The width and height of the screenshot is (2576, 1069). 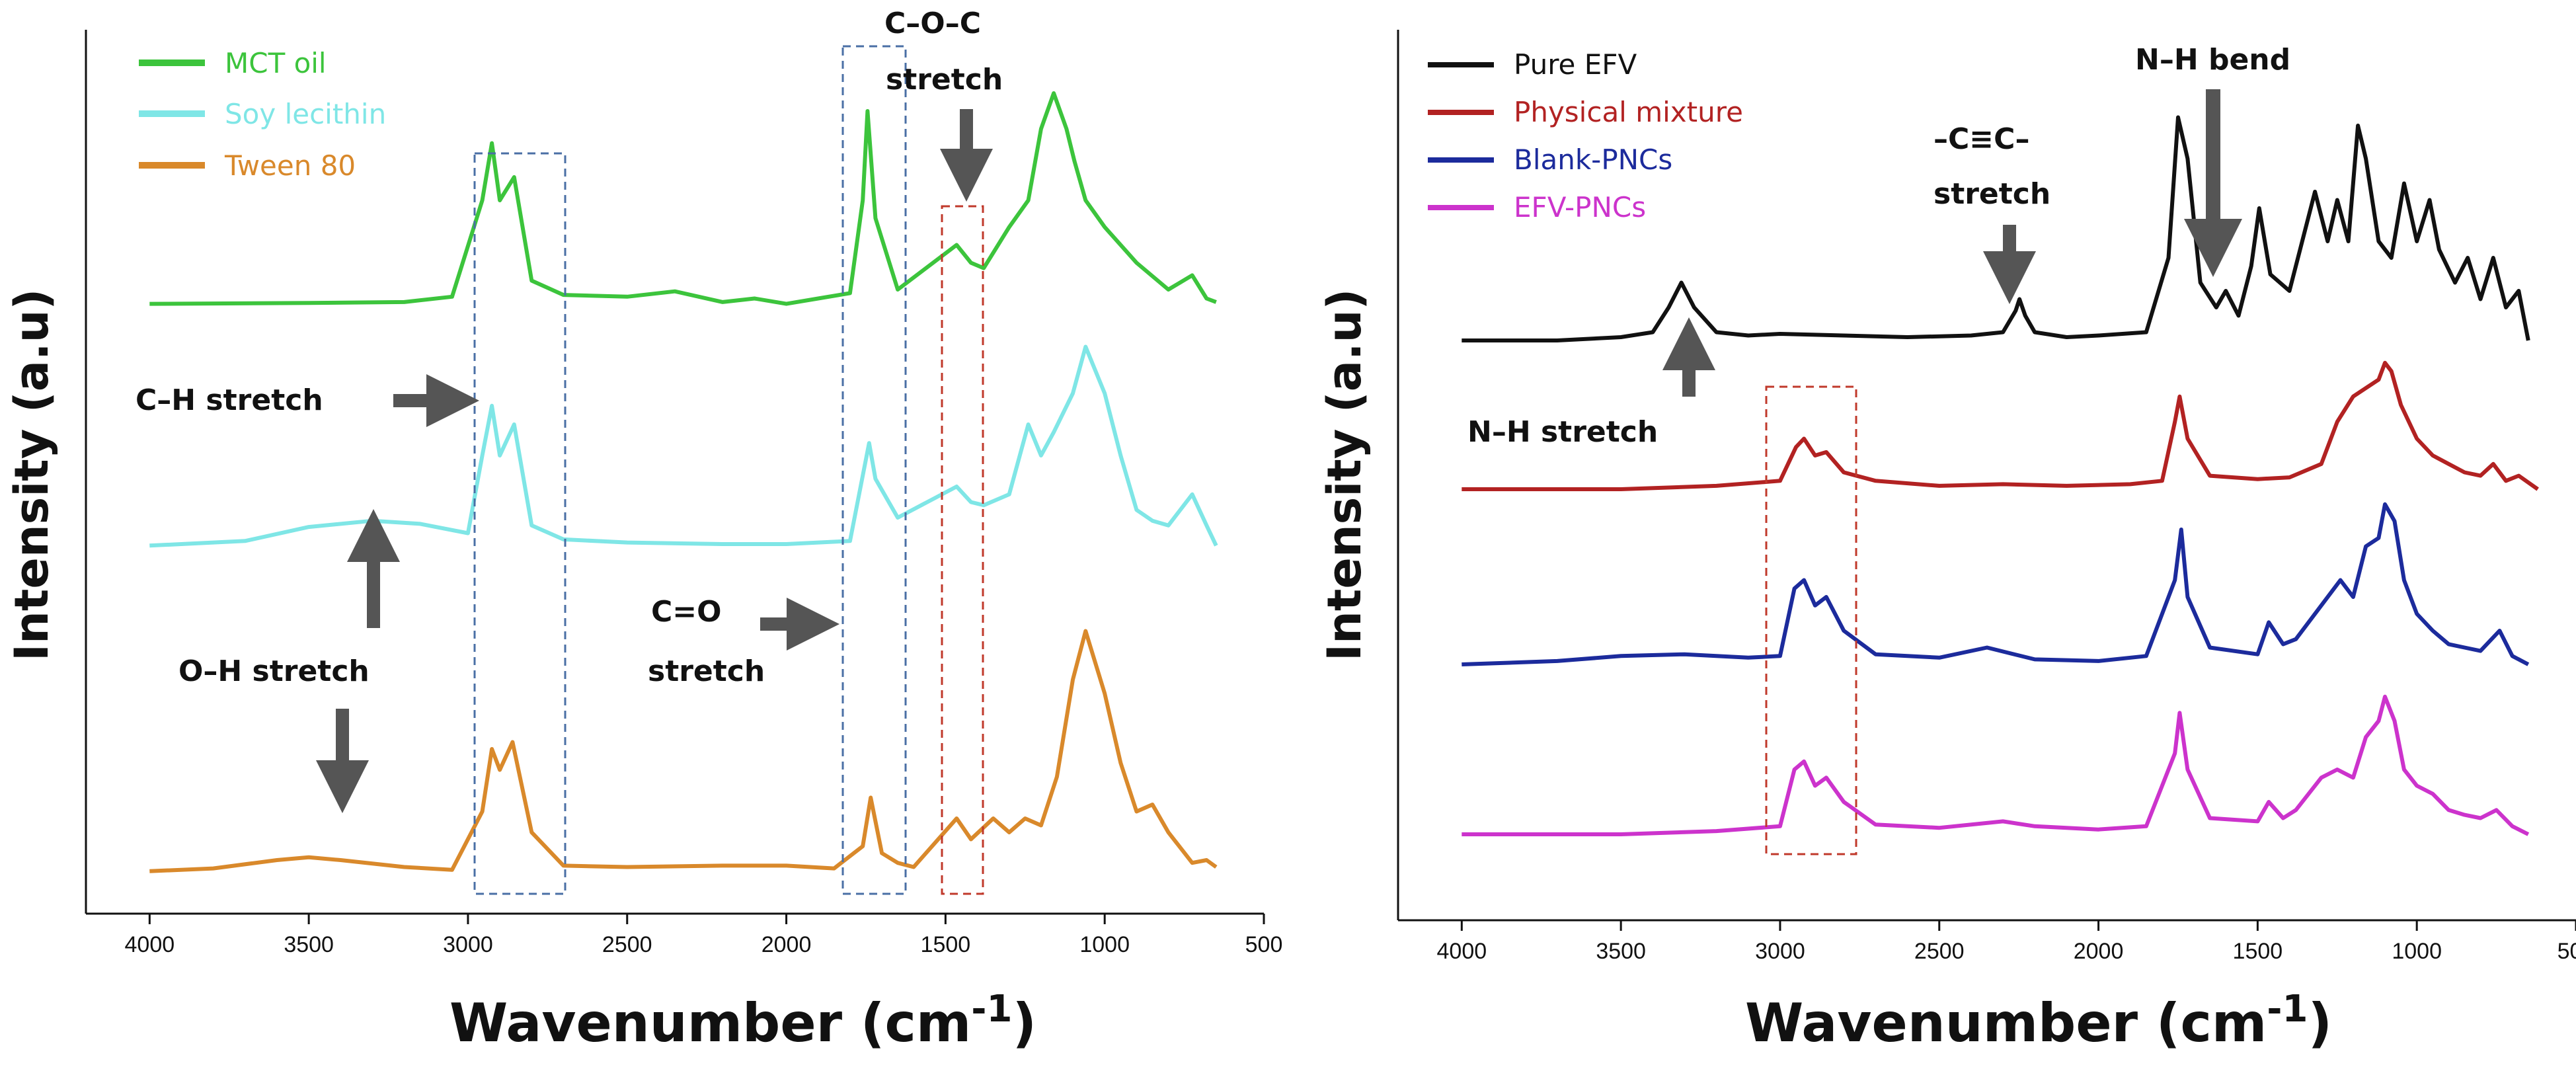 I want to click on annot-co-double-line1: C=O, so click(x=686, y=612).